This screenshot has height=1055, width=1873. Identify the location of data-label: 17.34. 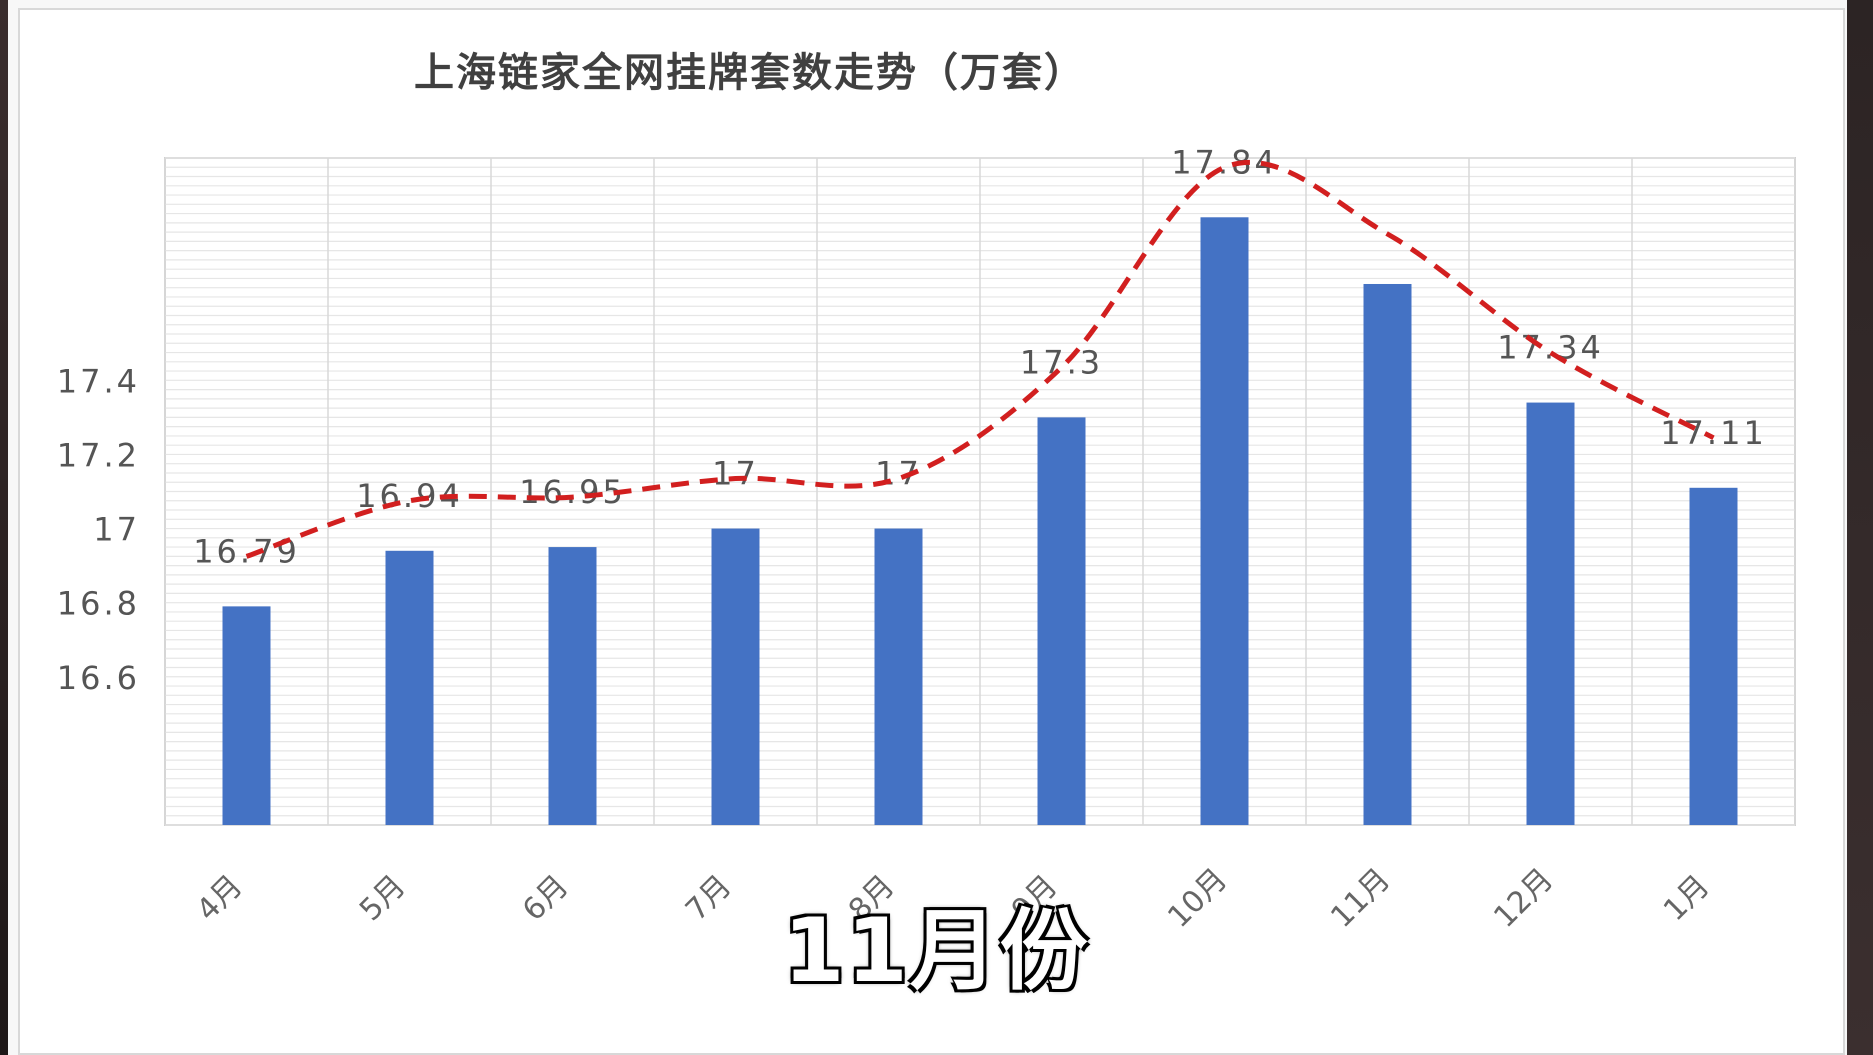
(1550, 348).